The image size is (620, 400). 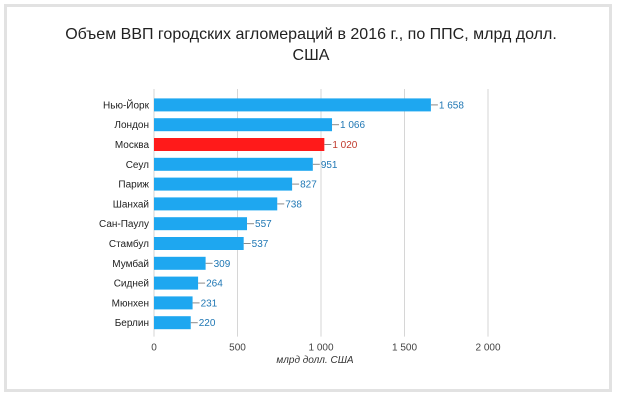 I want to click on category-label: Стамбул, so click(x=129, y=244).